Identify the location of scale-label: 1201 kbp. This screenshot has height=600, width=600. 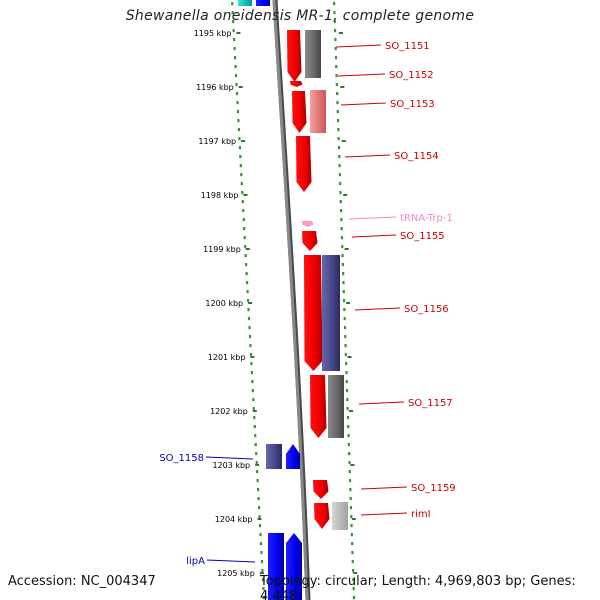
(227, 357).